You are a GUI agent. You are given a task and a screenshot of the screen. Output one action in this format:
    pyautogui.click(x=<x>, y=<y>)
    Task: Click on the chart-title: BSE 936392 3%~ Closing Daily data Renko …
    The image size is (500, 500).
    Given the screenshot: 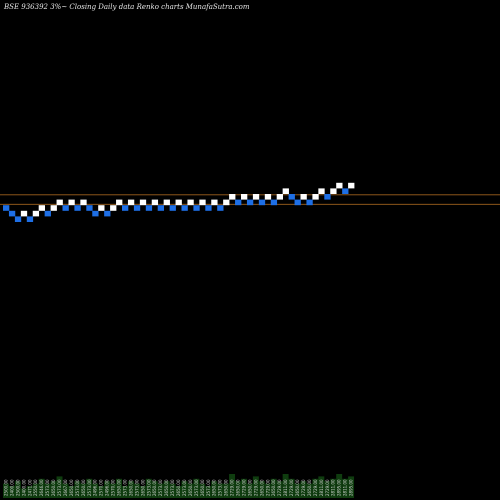 What is the action you would take?
    pyautogui.click(x=126, y=7)
    